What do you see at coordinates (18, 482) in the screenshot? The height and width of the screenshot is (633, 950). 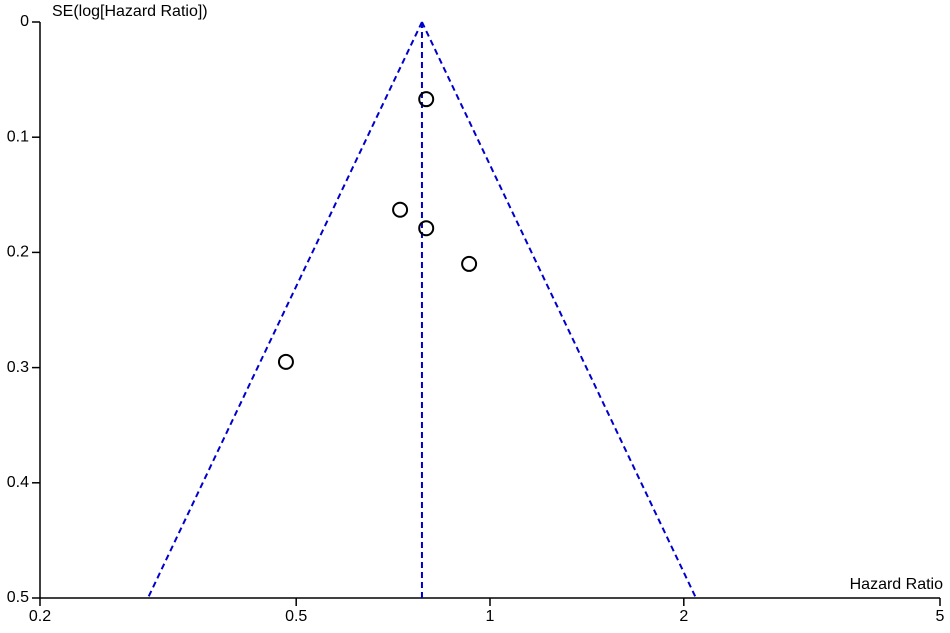 I see `y-tick-label: 0.4` at bounding box center [18, 482].